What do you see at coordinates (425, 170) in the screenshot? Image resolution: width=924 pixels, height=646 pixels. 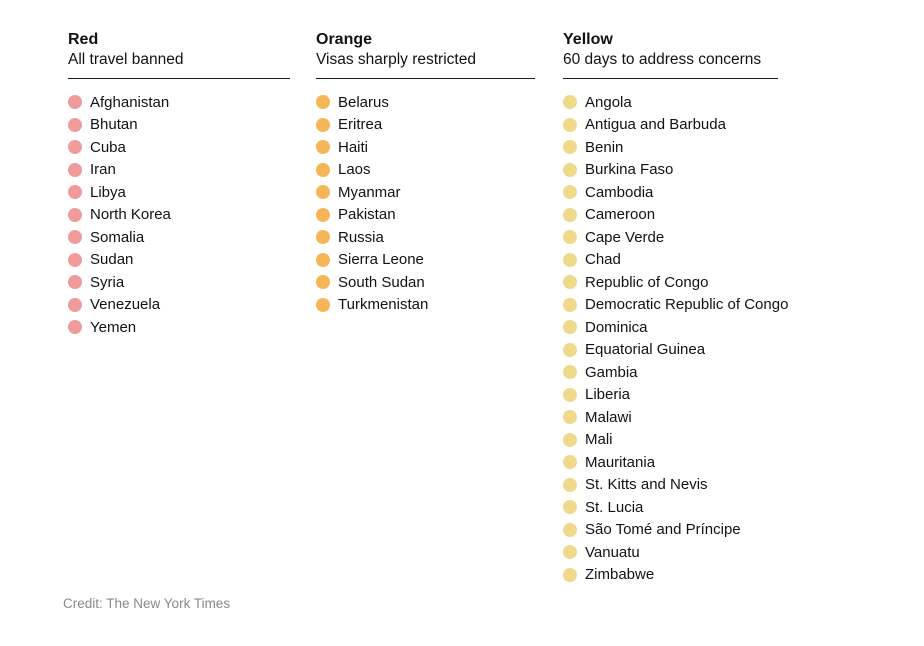 I see `country-list-item: Laos` at bounding box center [425, 170].